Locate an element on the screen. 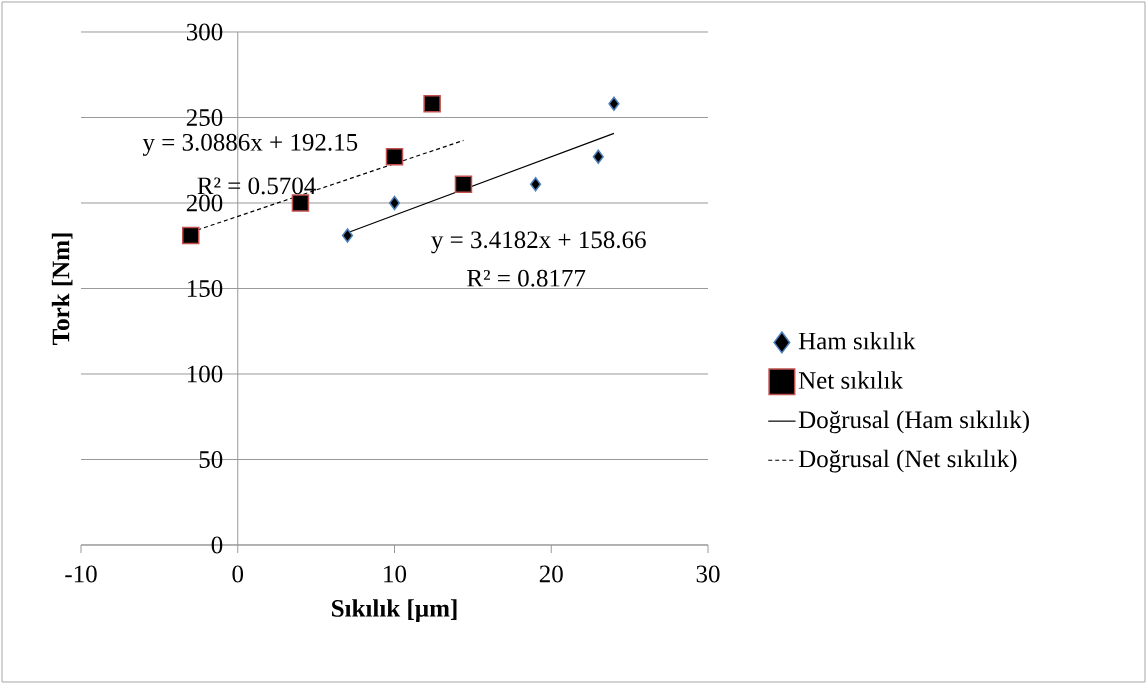  y-tick-label: 150 is located at coordinates (205, 288).